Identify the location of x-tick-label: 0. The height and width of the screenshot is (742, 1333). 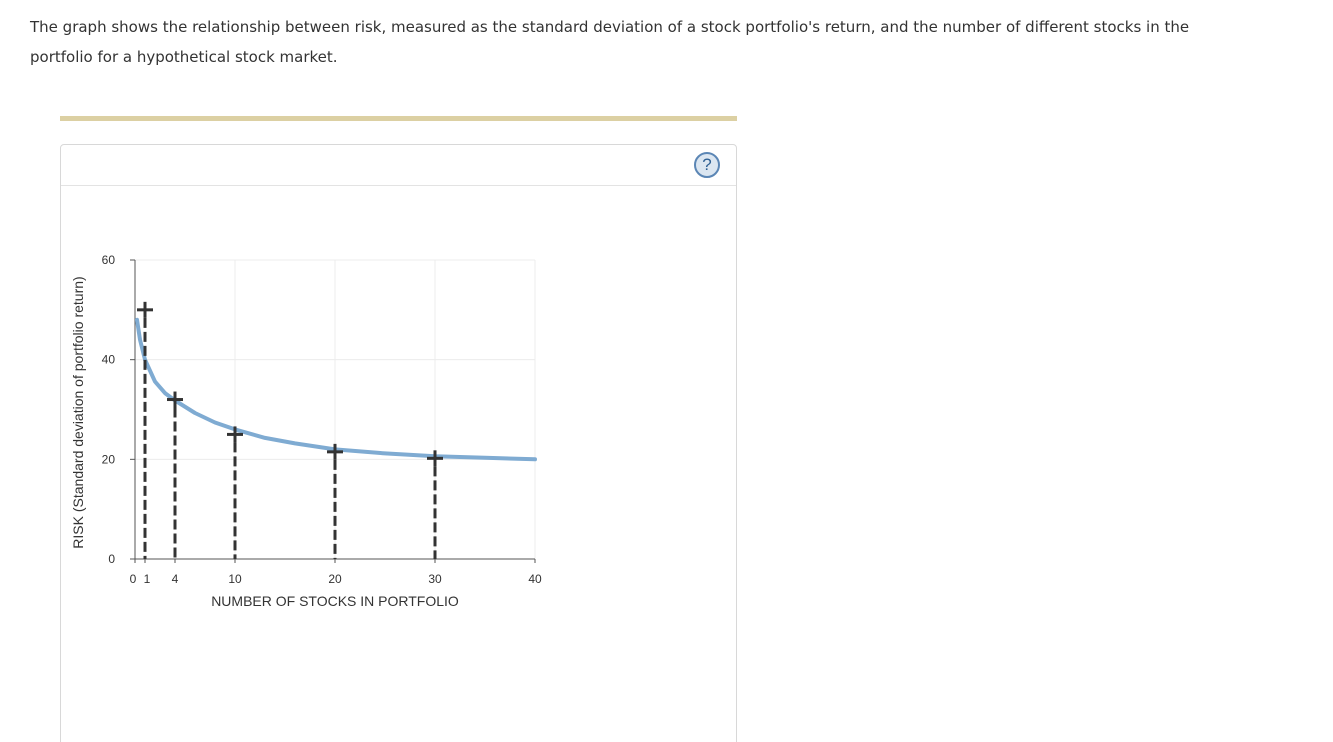
(133, 579).